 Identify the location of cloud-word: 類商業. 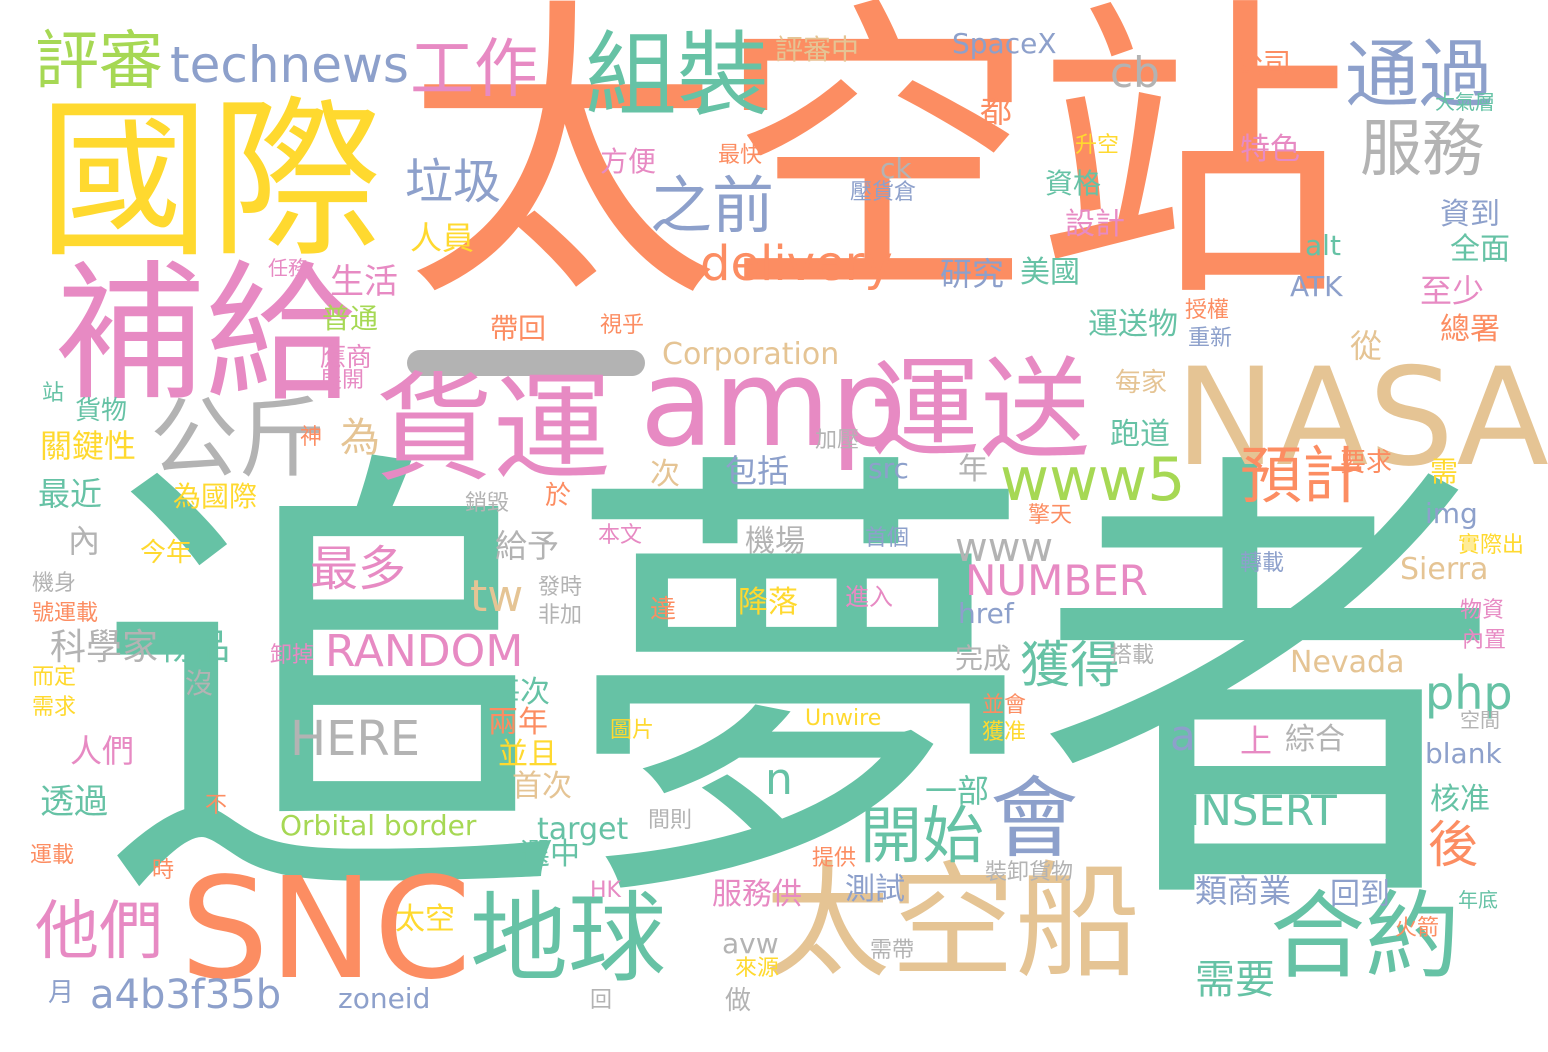
(1243, 891).